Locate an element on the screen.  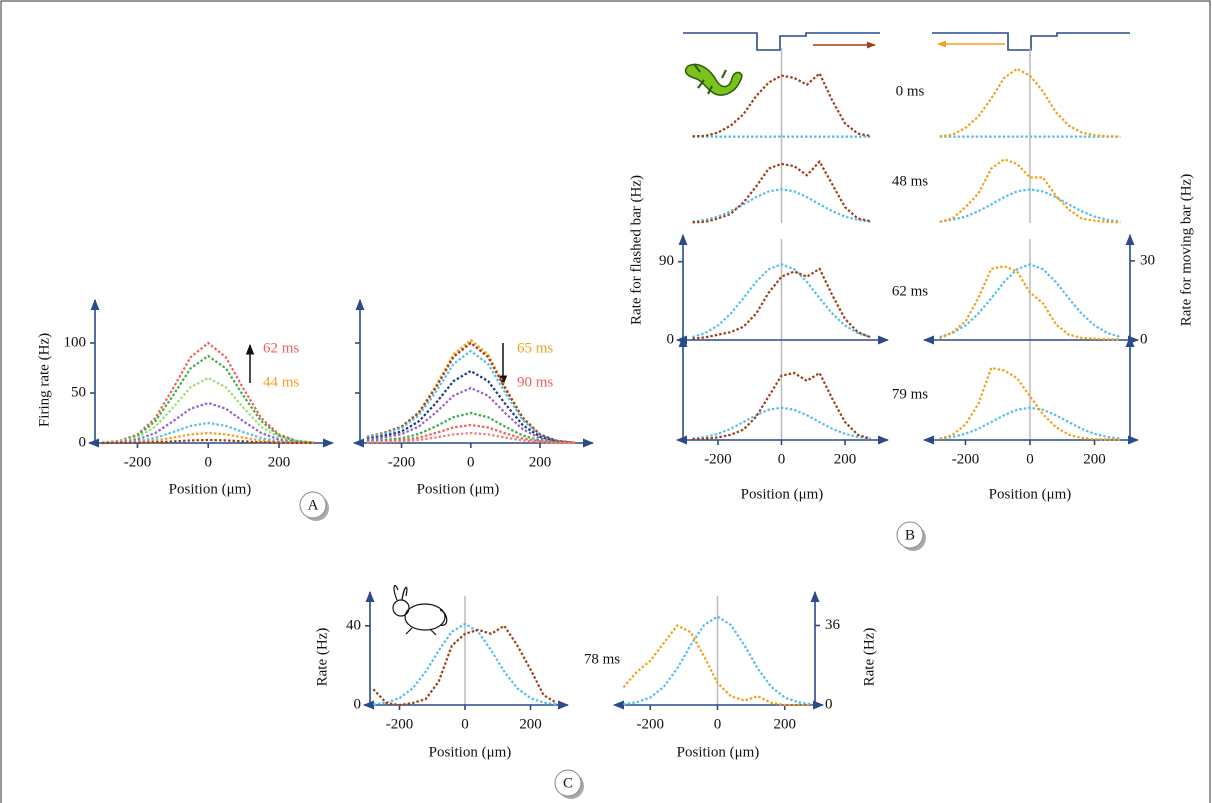
panel-label: C is located at coordinates (568, 783).